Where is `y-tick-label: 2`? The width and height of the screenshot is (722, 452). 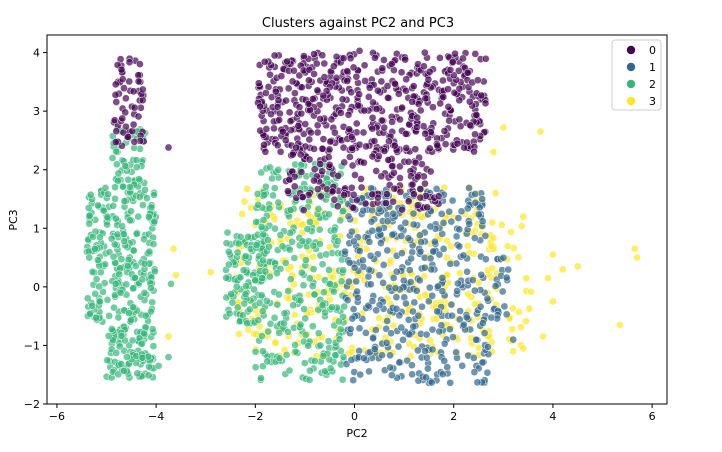 y-tick-label: 2 is located at coordinates (36, 170).